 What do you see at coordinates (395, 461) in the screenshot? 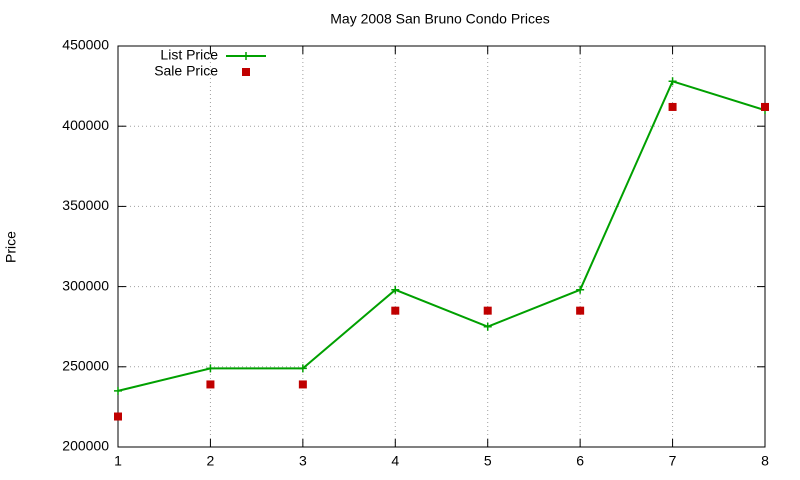
I see `x-tick-label: 4` at bounding box center [395, 461].